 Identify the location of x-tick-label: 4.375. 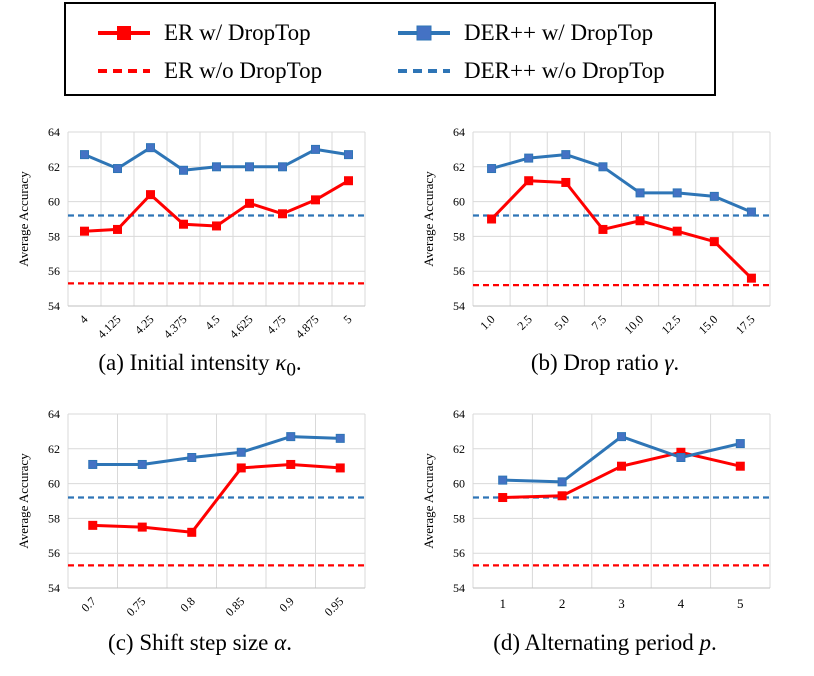
(175, 326).